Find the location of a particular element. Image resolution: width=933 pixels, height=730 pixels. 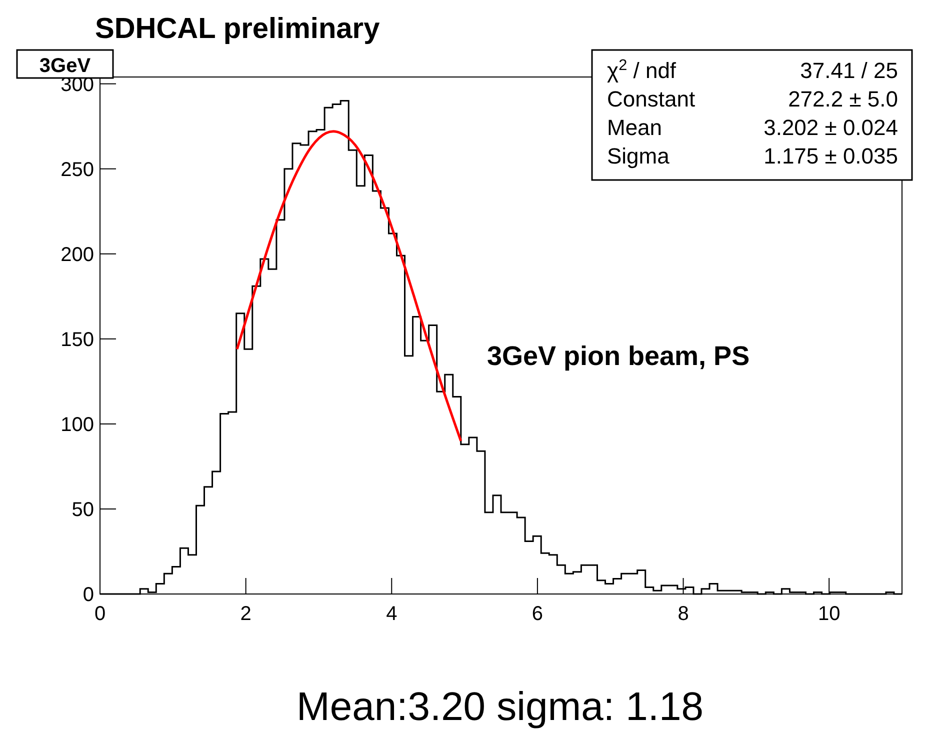

x-tick-label: 2 is located at coordinates (246, 614).